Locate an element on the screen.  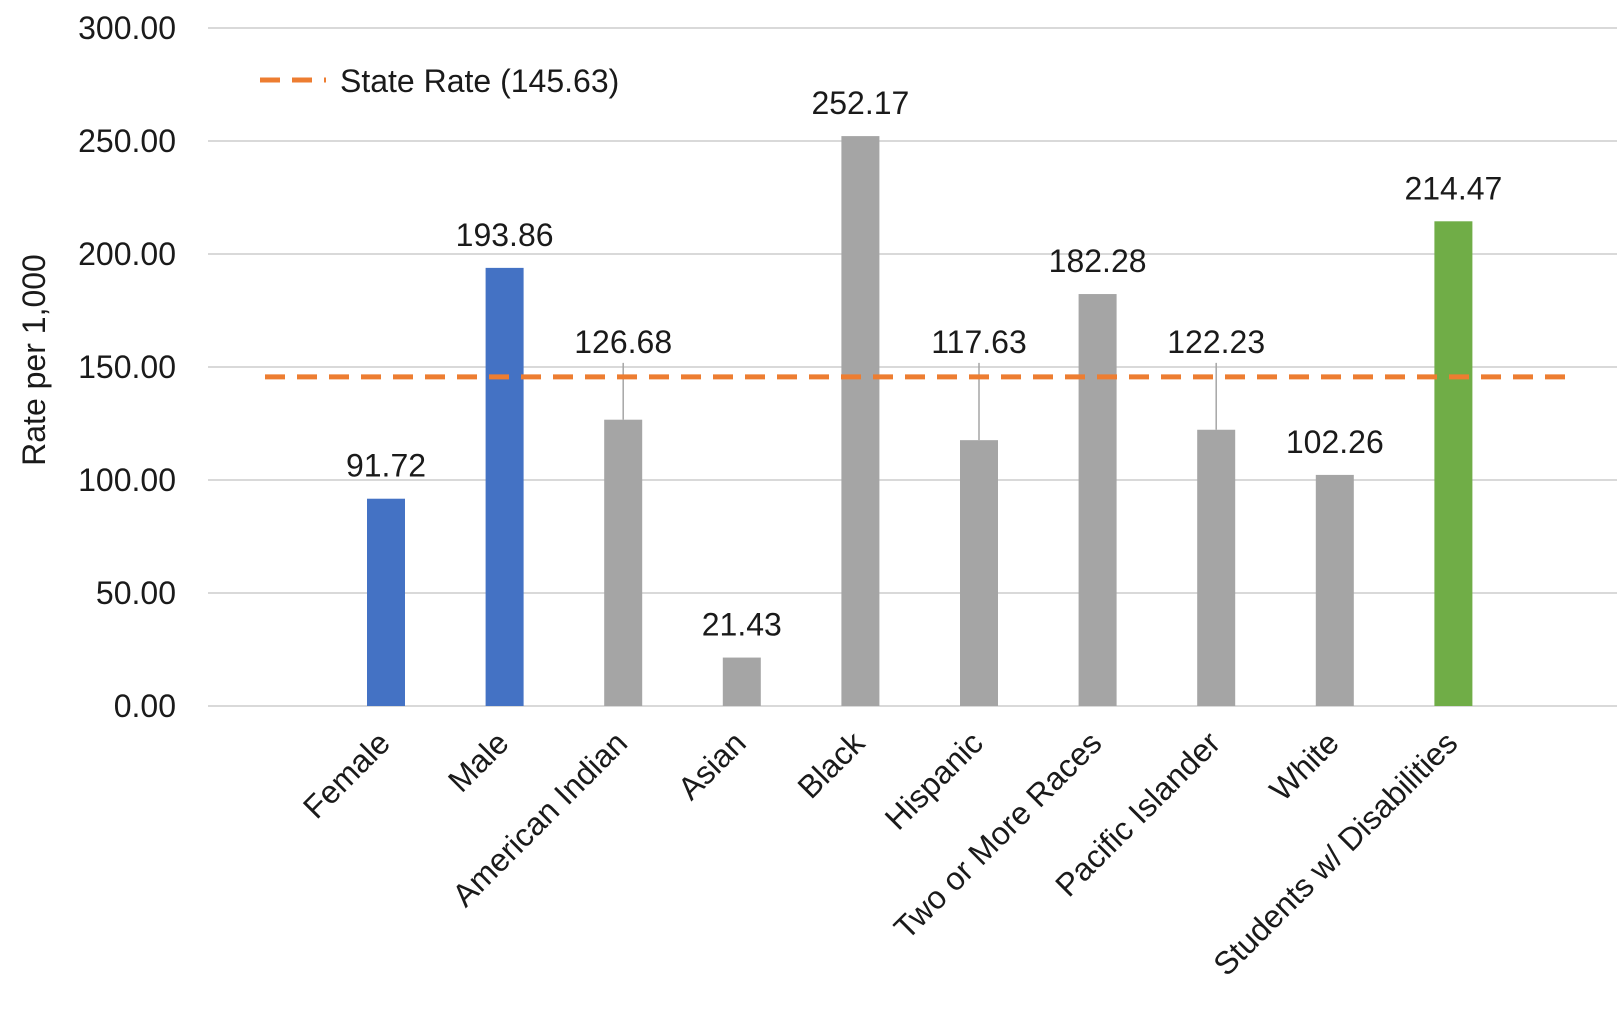
x-category-label: Hispanic is located at coordinates (934, 780).